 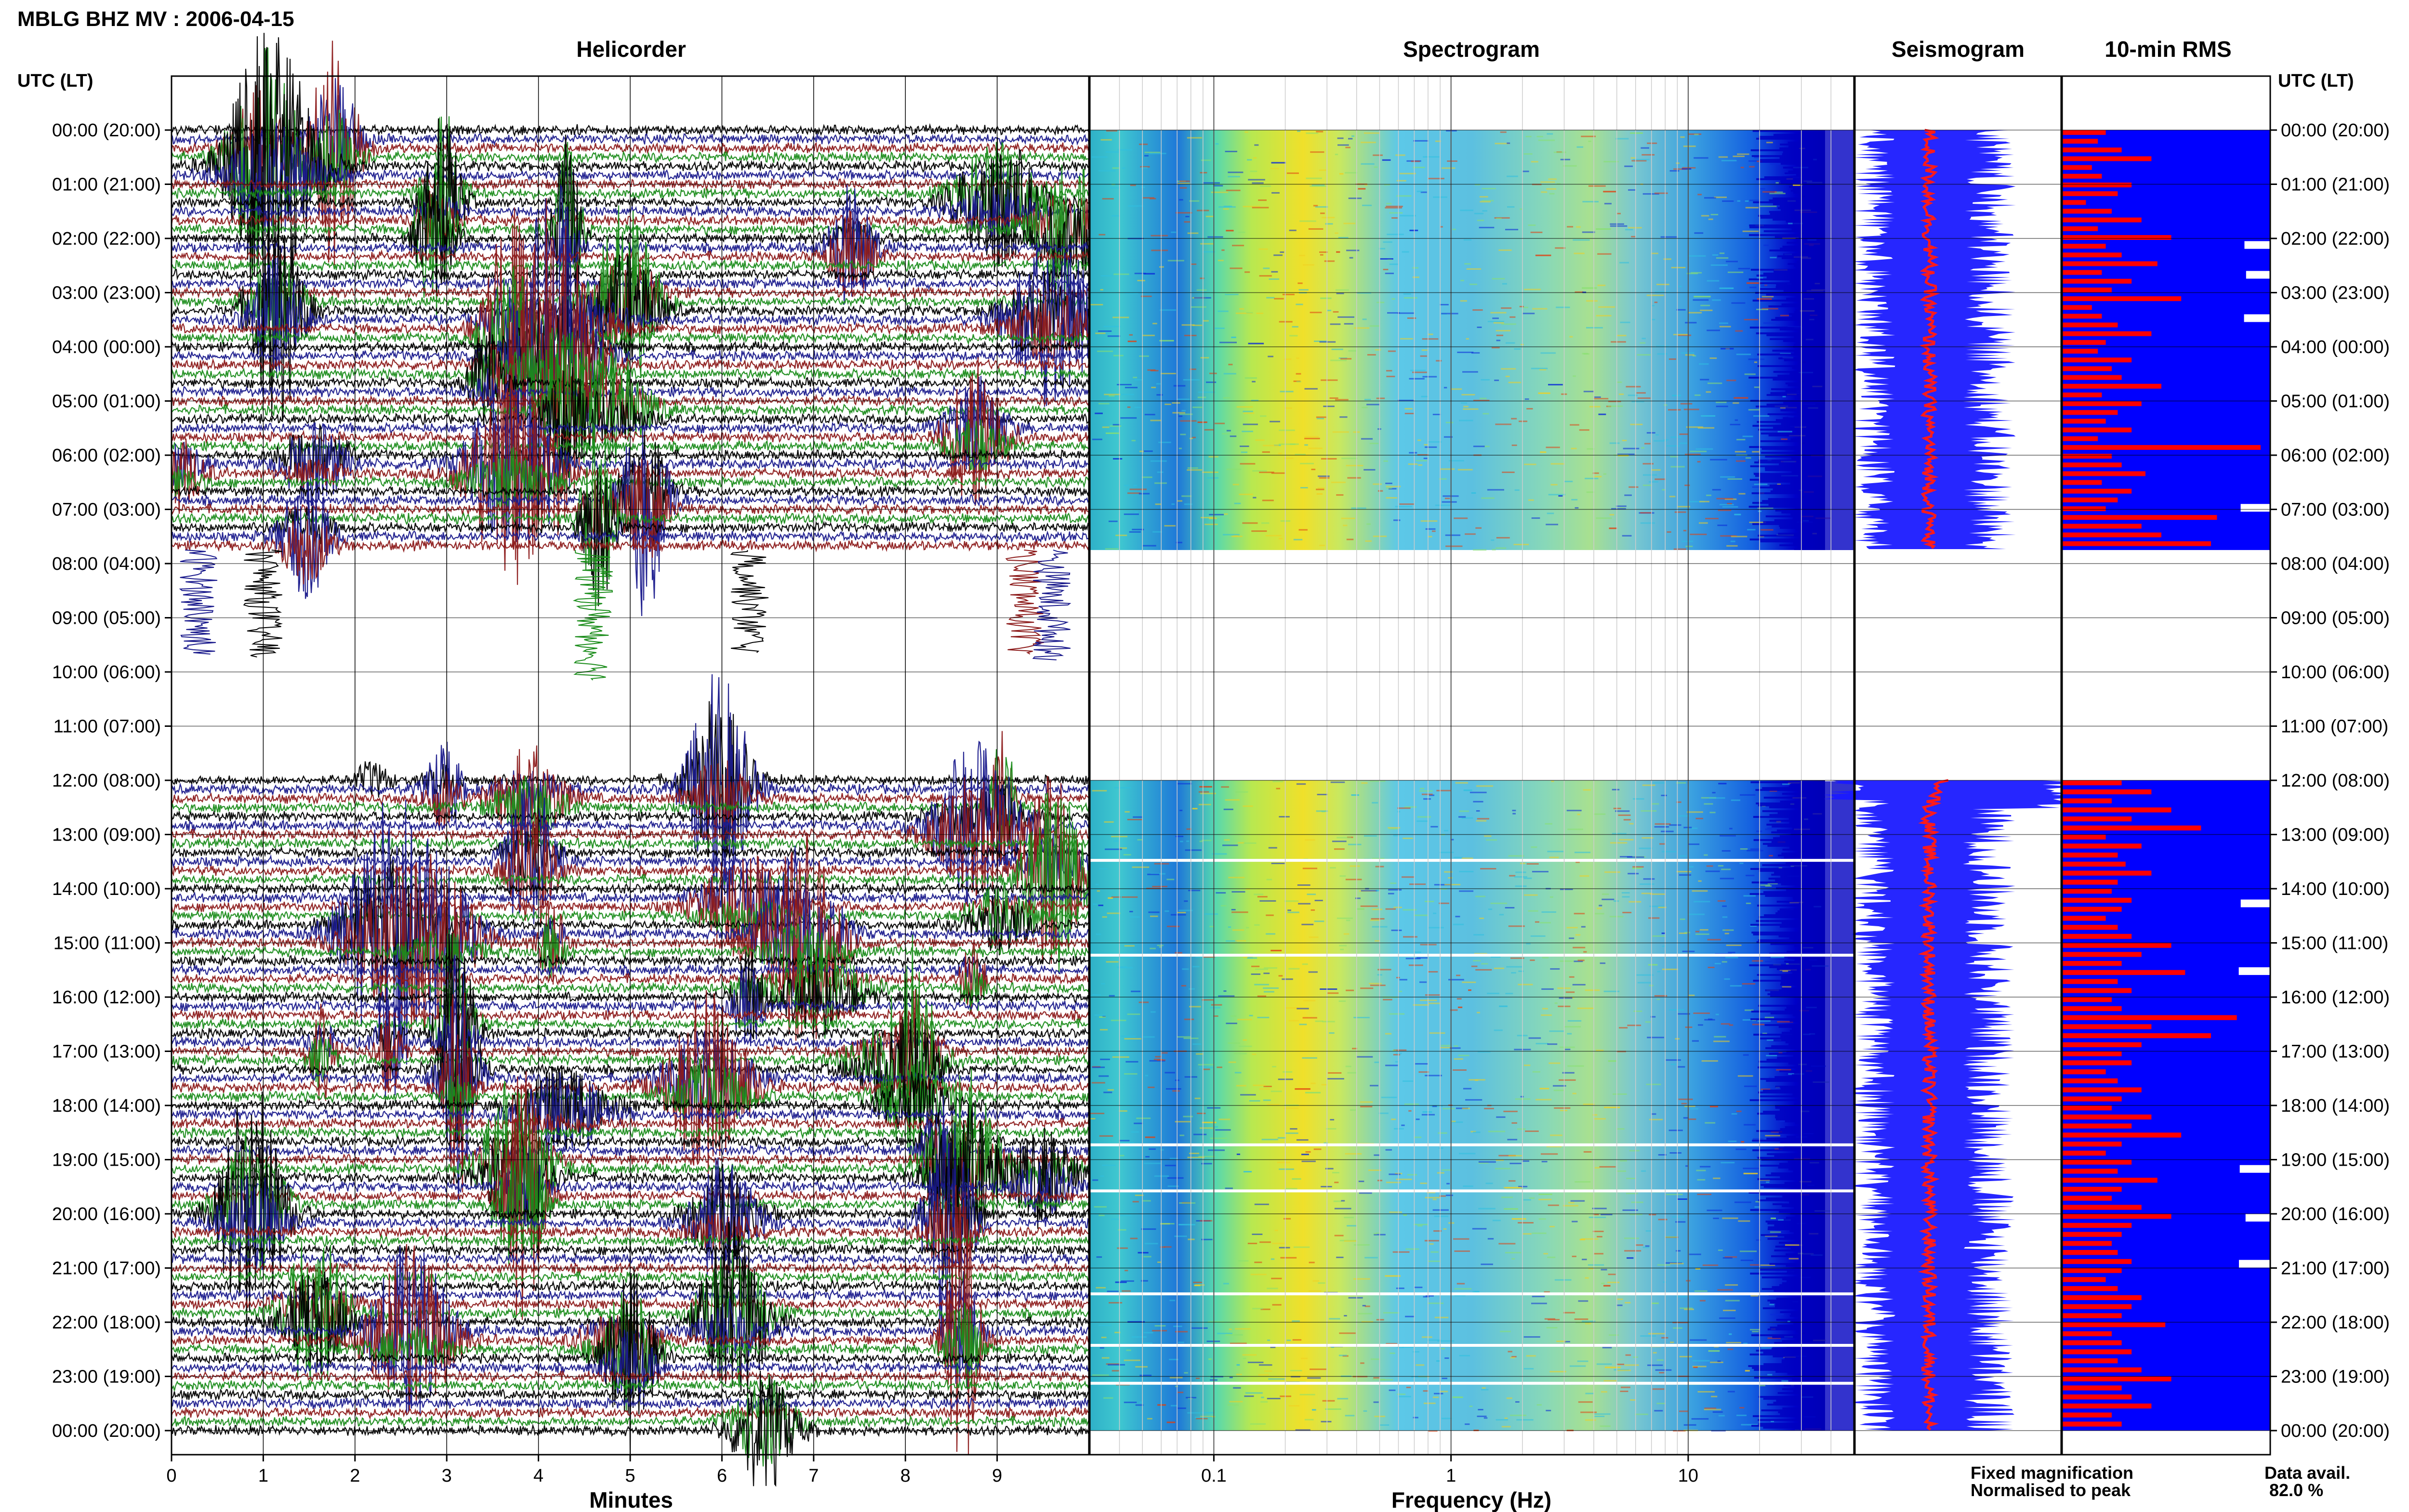 I want to click on time-label-right: 13:00 (09:00), so click(x=2335, y=835).